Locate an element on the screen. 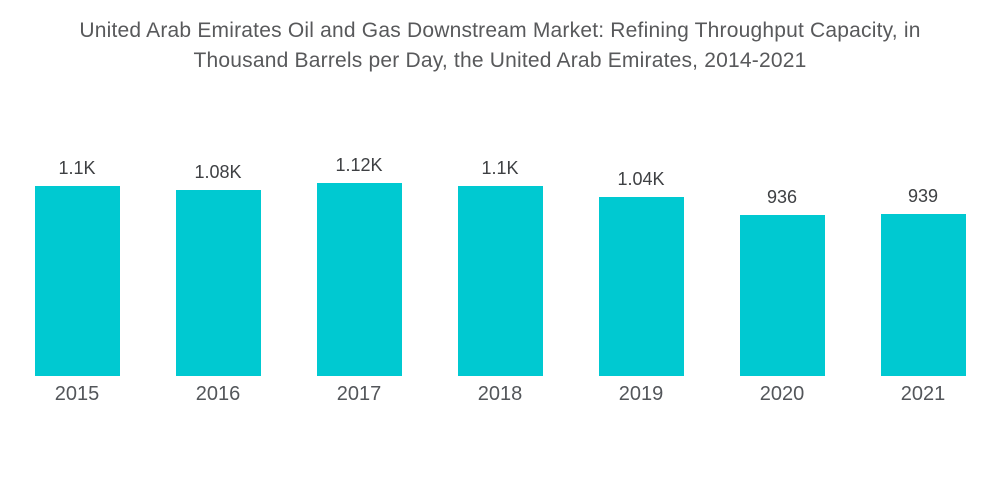  bar-column-2017: 1.12K 2017 is located at coordinates (359, 206).